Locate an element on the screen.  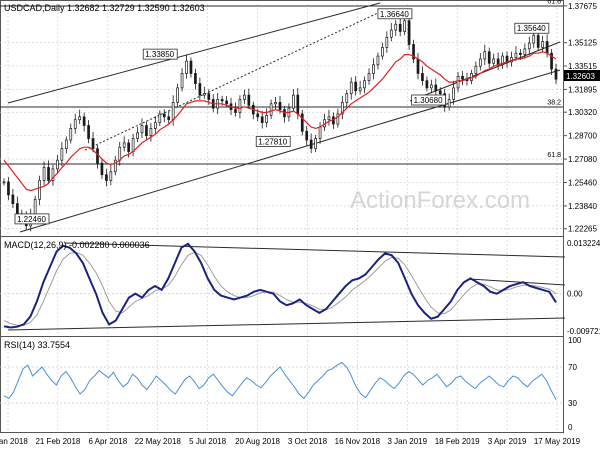
rsi-line is located at coordinates (280, 380).